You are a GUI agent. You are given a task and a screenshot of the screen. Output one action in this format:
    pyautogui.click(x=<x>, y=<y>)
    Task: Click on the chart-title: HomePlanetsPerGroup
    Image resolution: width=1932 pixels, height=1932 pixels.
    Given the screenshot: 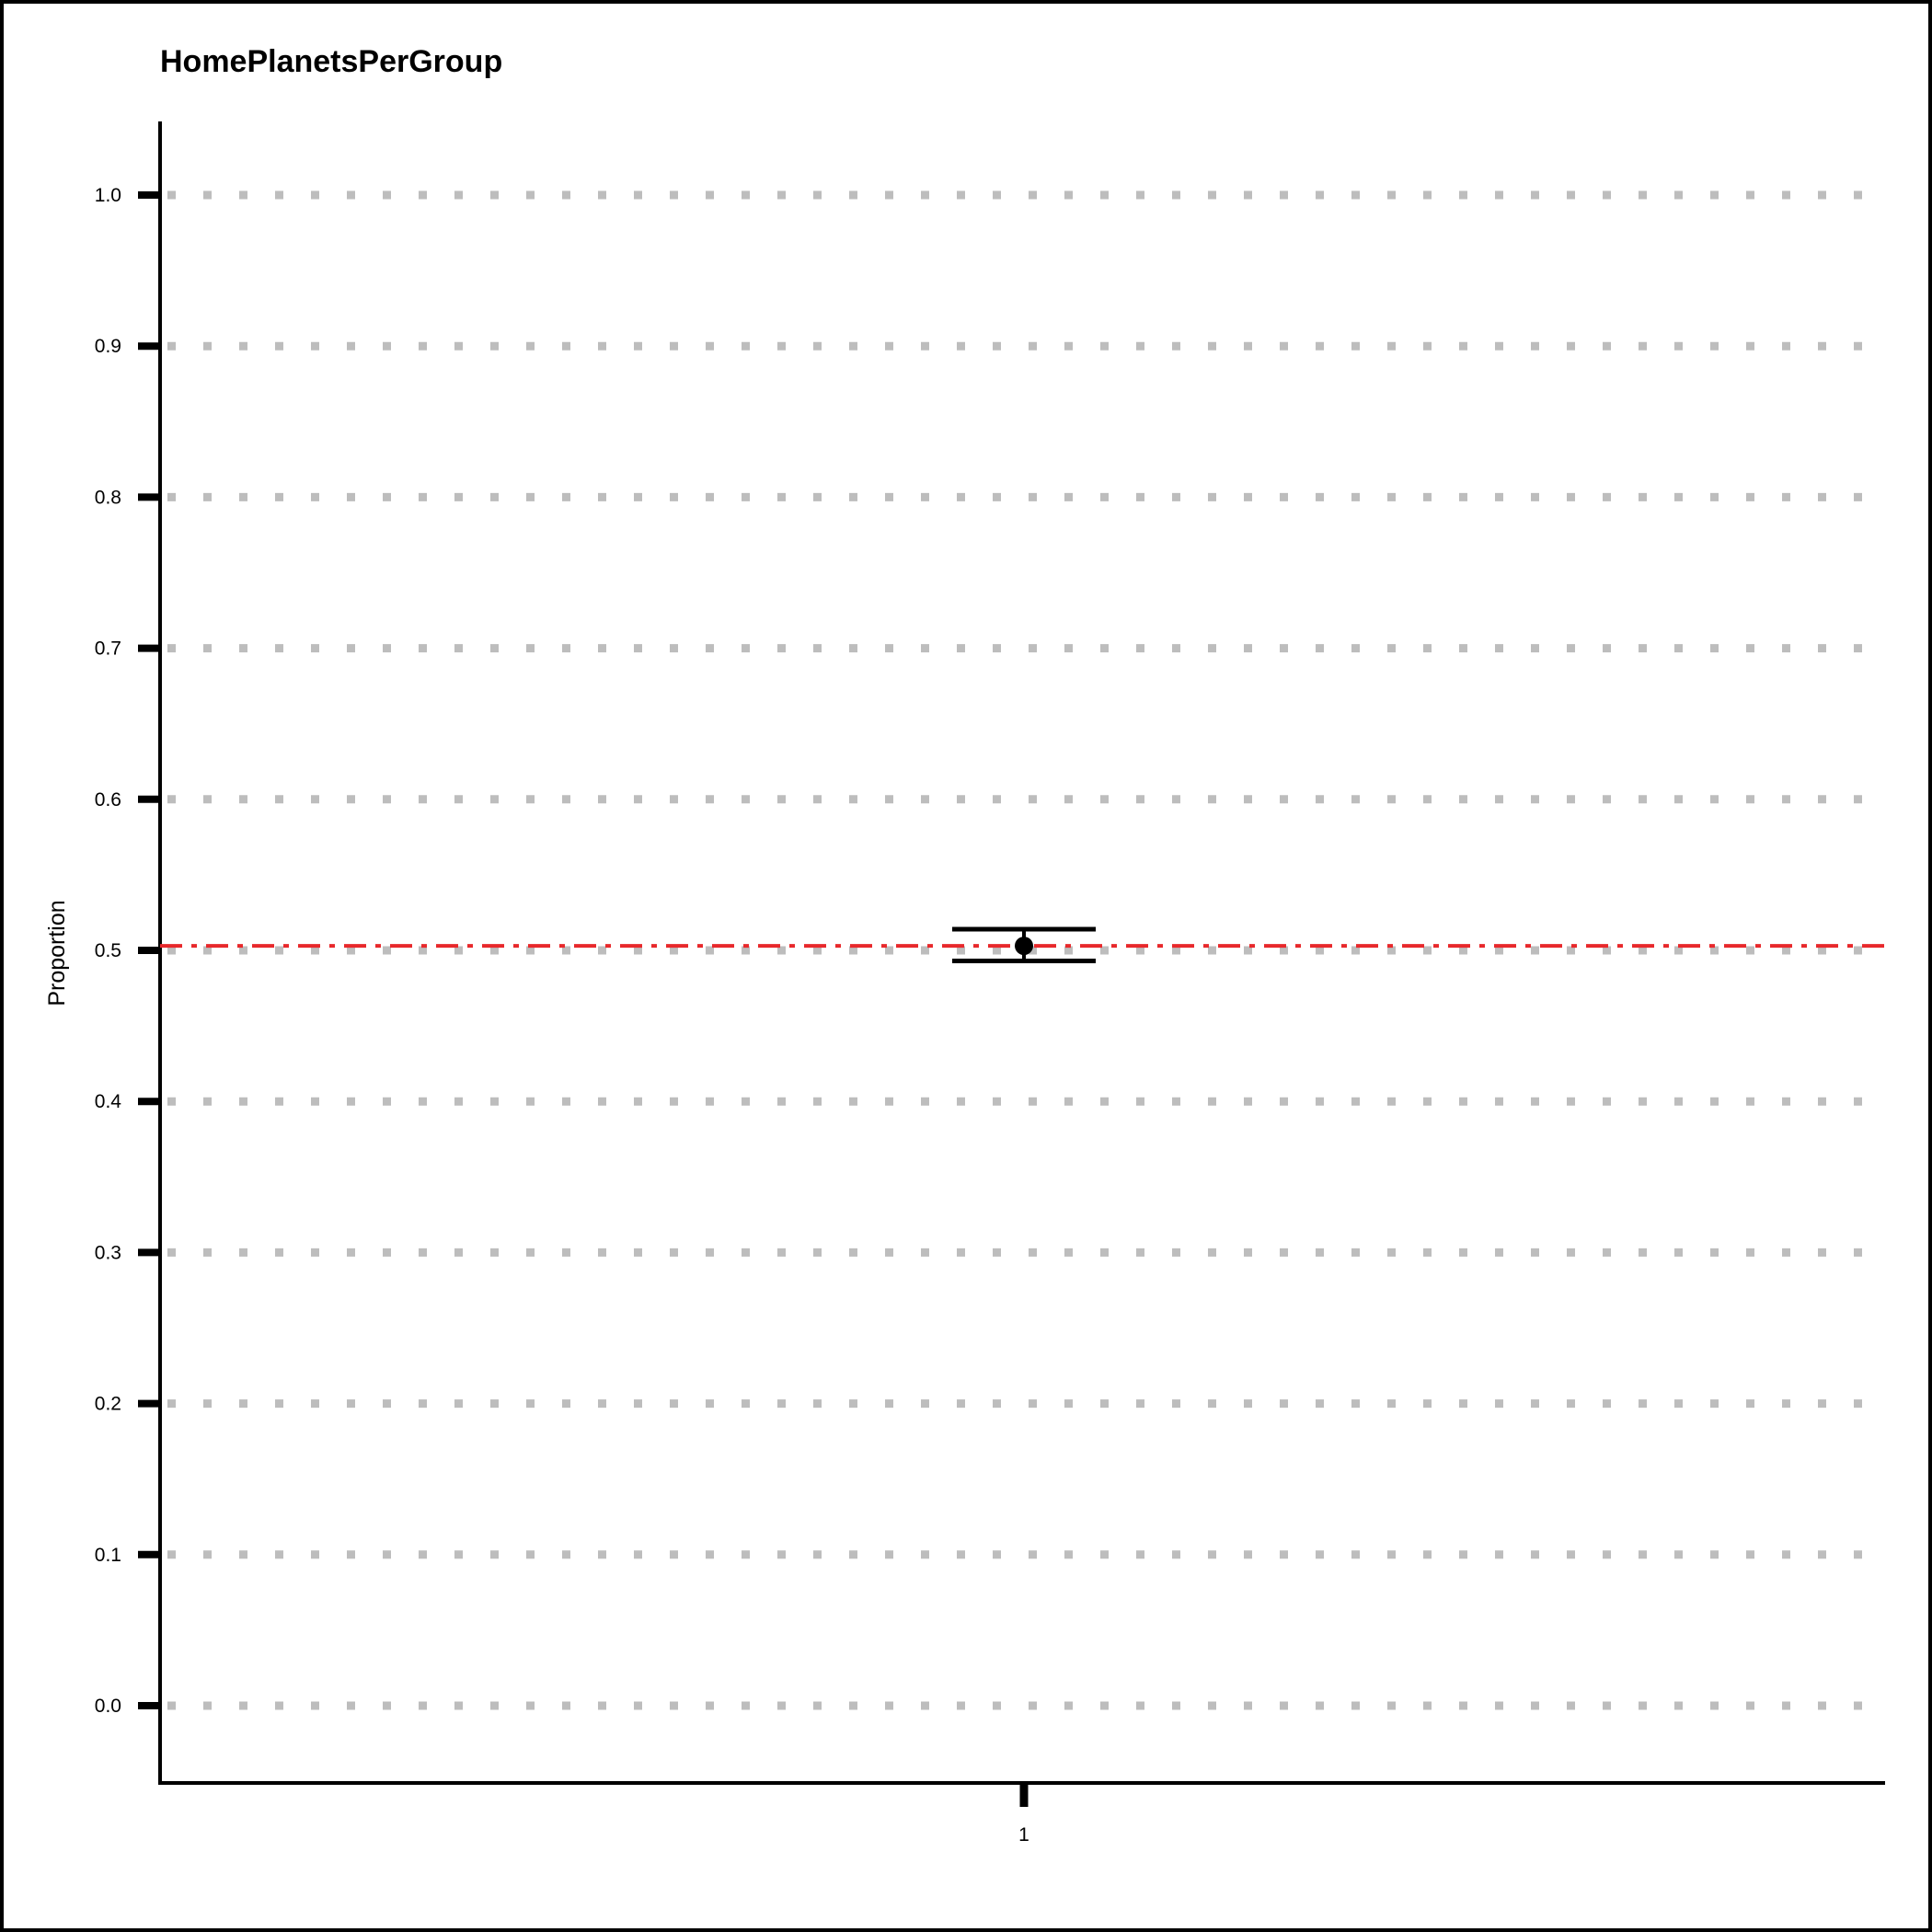 What is the action you would take?
    pyautogui.click(x=331, y=61)
    